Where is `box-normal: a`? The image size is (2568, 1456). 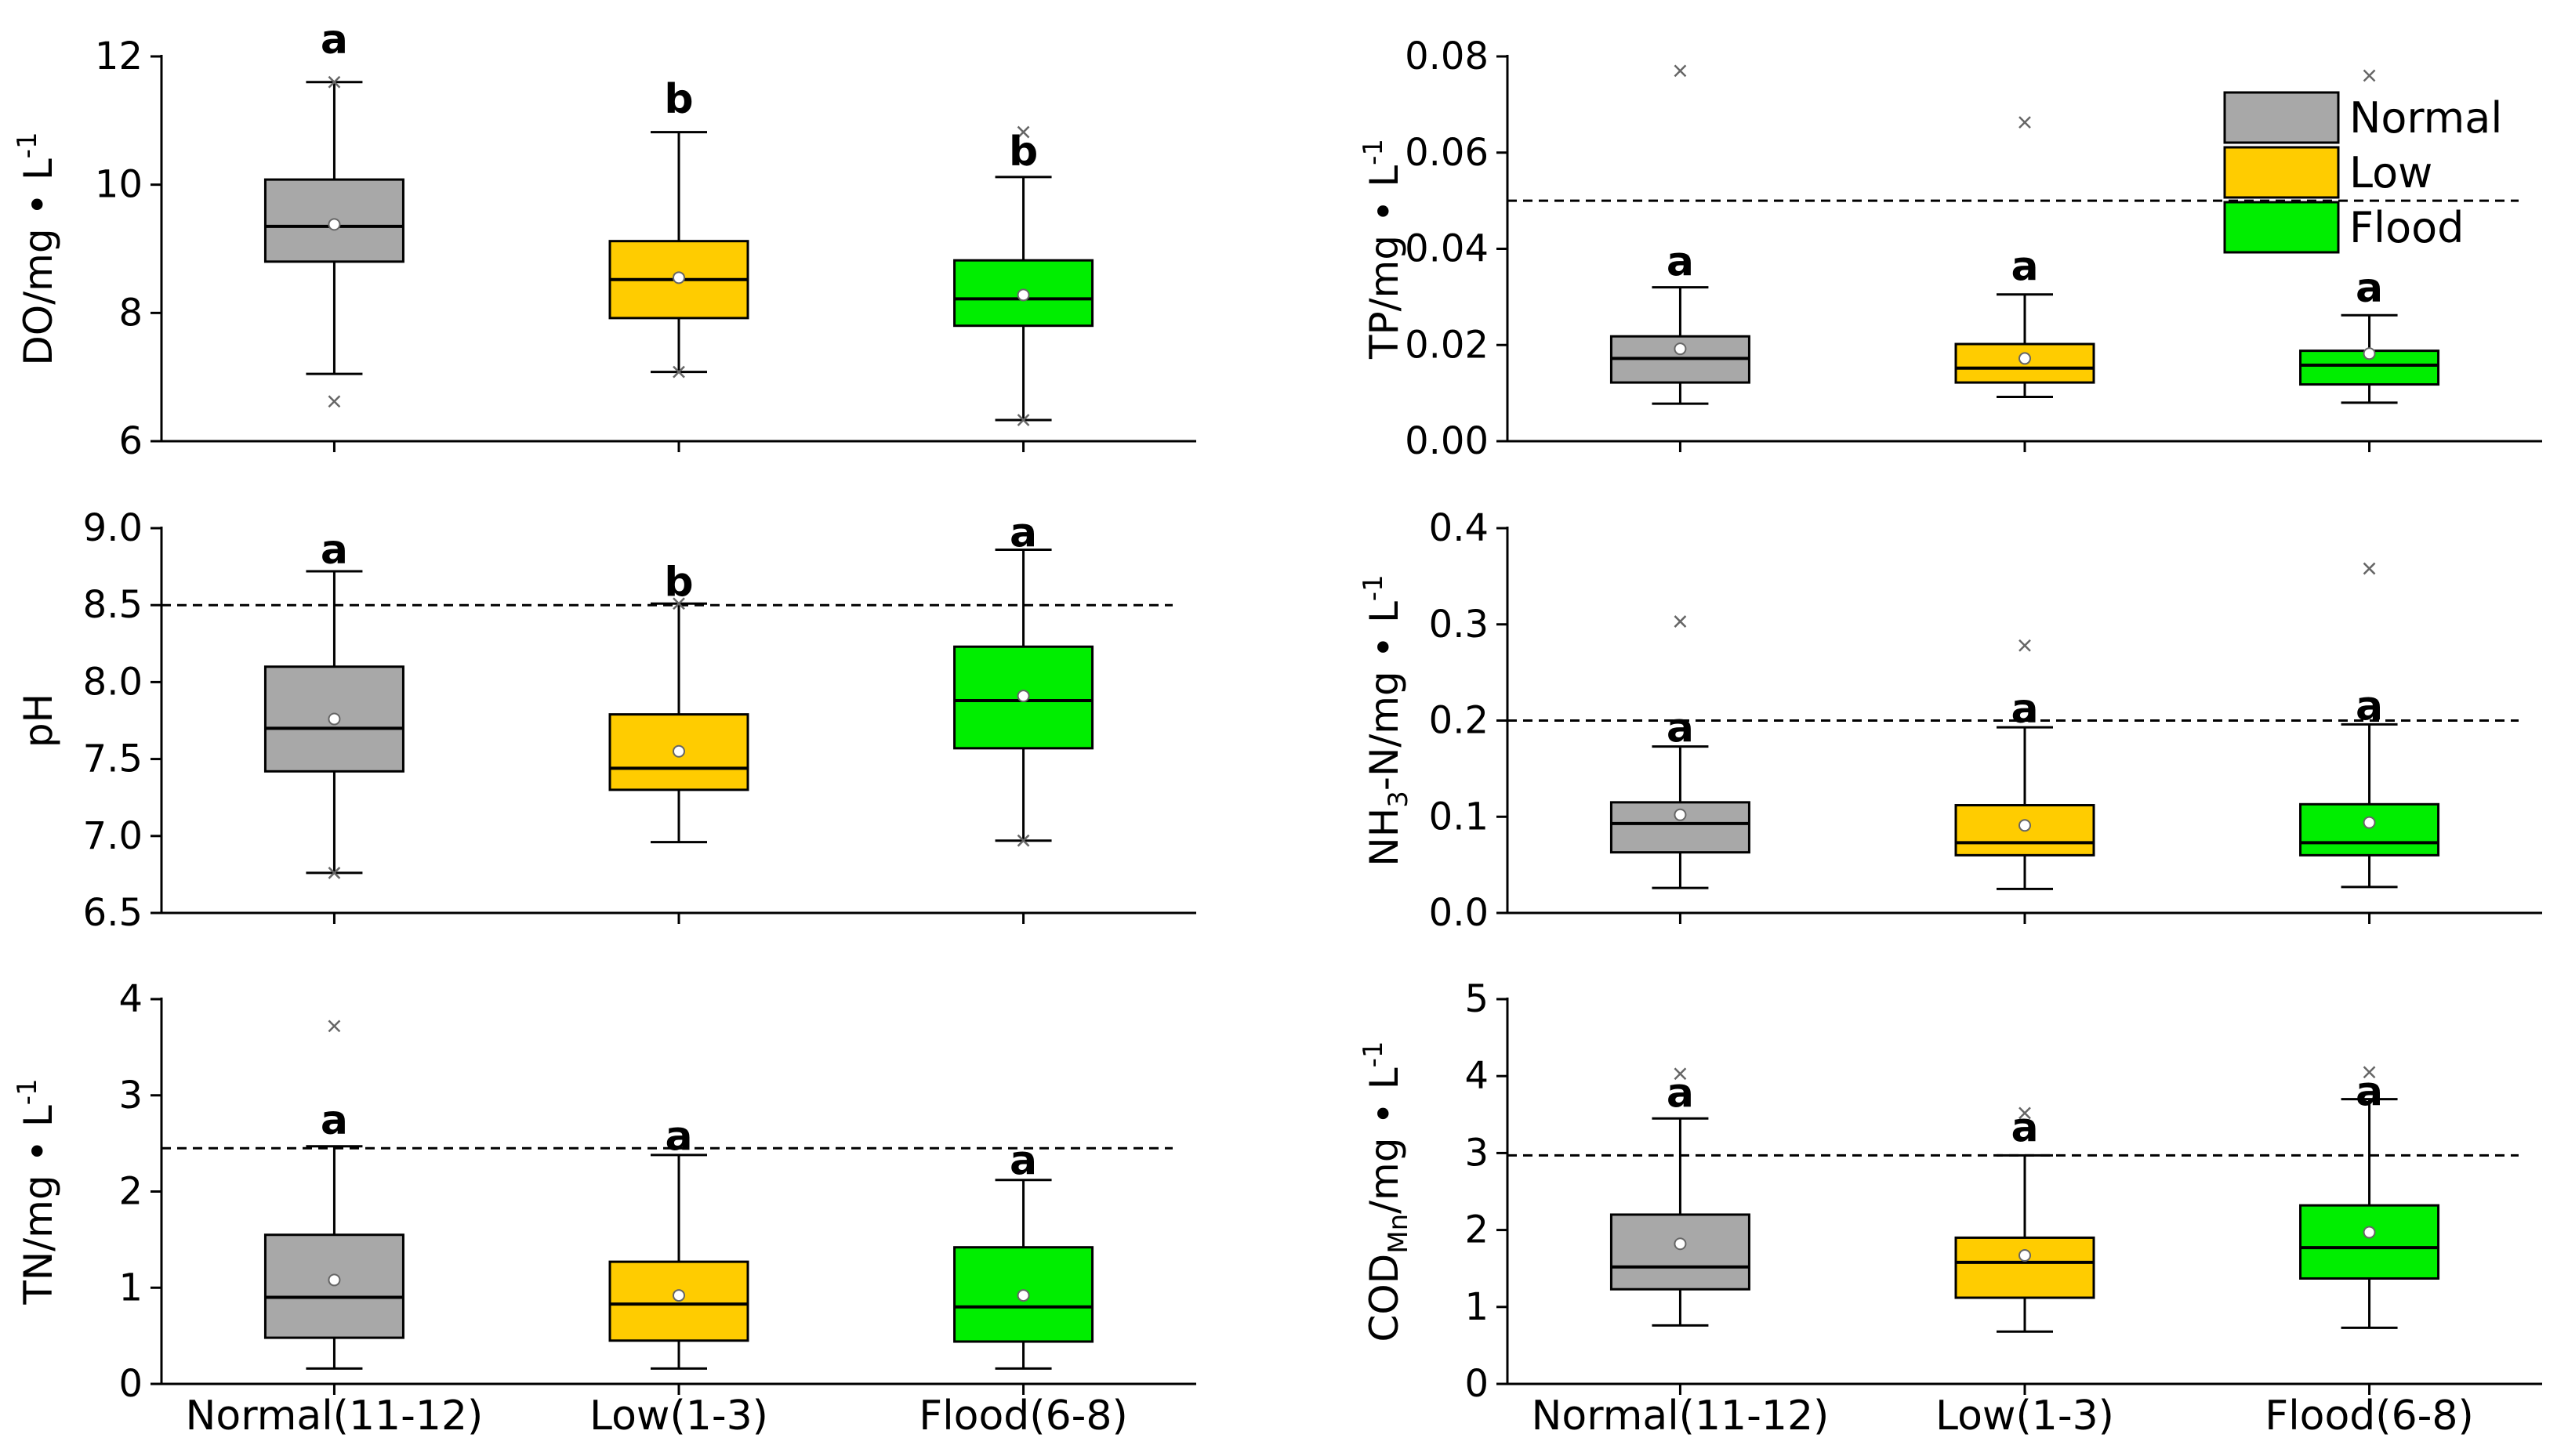
box-normal: a is located at coordinates (333, 1195).